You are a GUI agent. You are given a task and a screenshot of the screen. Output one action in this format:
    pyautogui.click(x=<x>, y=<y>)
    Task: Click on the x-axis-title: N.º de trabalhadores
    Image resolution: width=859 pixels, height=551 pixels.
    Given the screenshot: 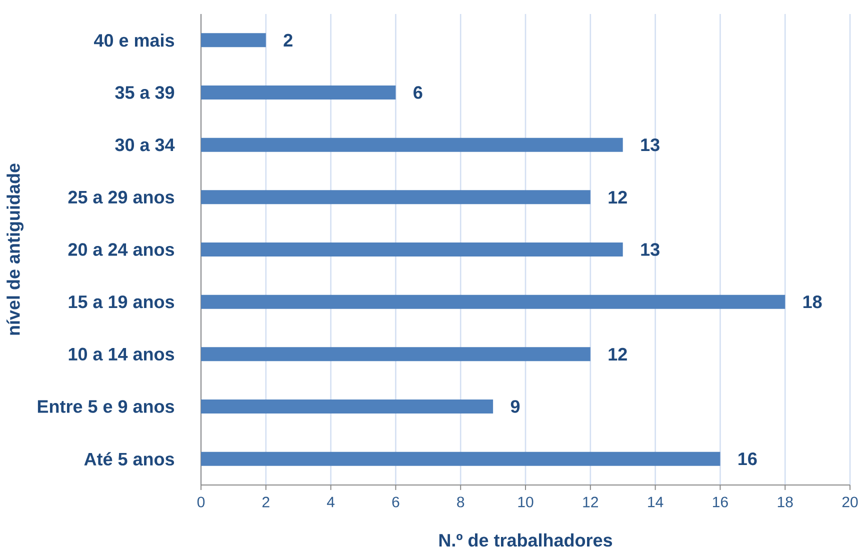 What is the action you would take?
    pyautogui.click(x=525, y=540)
    